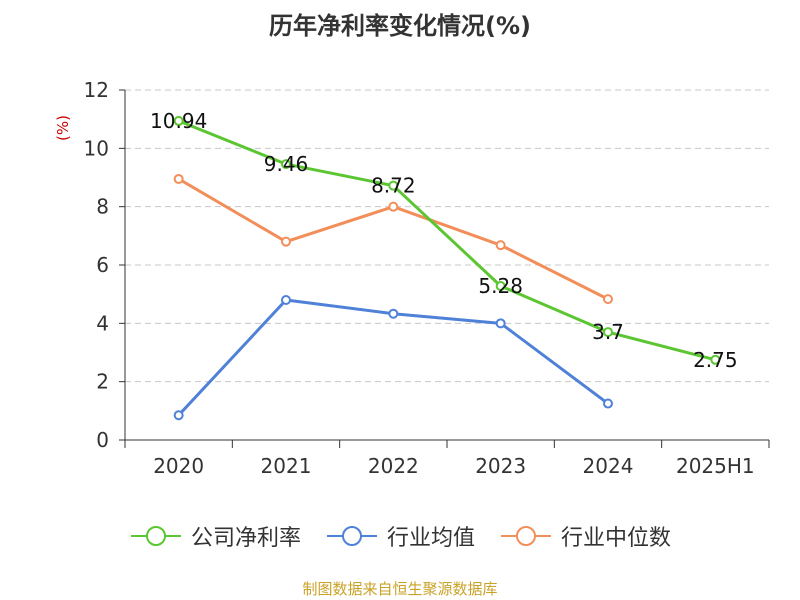 The image size is (800, 600). Describe the element at coordinates (715, 466) in the screenshot. I see `x-tick-label: 2025H1` at that location.